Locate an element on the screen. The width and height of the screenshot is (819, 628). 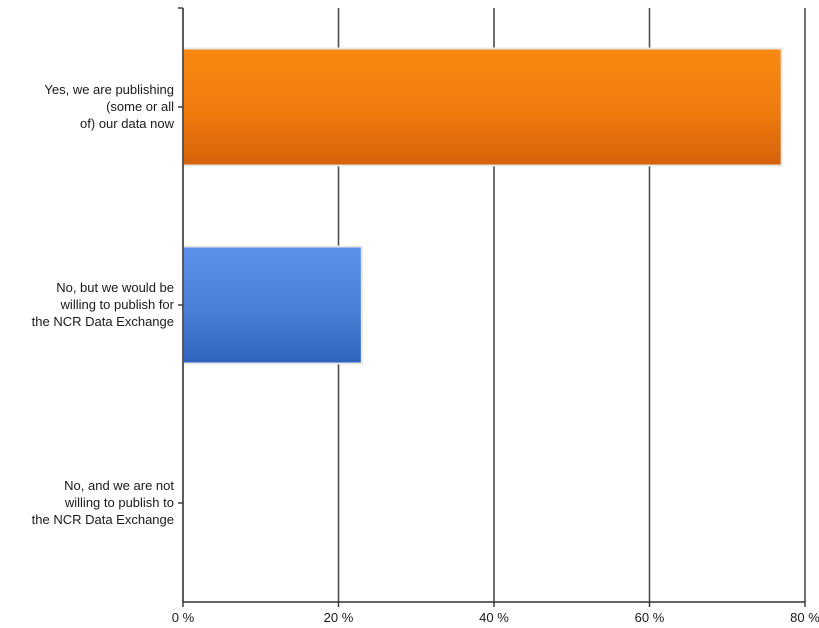
x-tick-labels: 0 % 20 % 40 % 60 % 80 % is located at coordinates (495, 617).